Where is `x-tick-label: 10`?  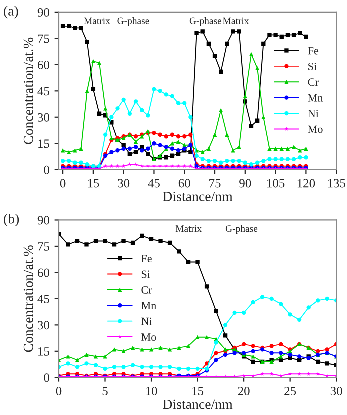 x-tick-label: 10 is located at coordinates (152, 391).